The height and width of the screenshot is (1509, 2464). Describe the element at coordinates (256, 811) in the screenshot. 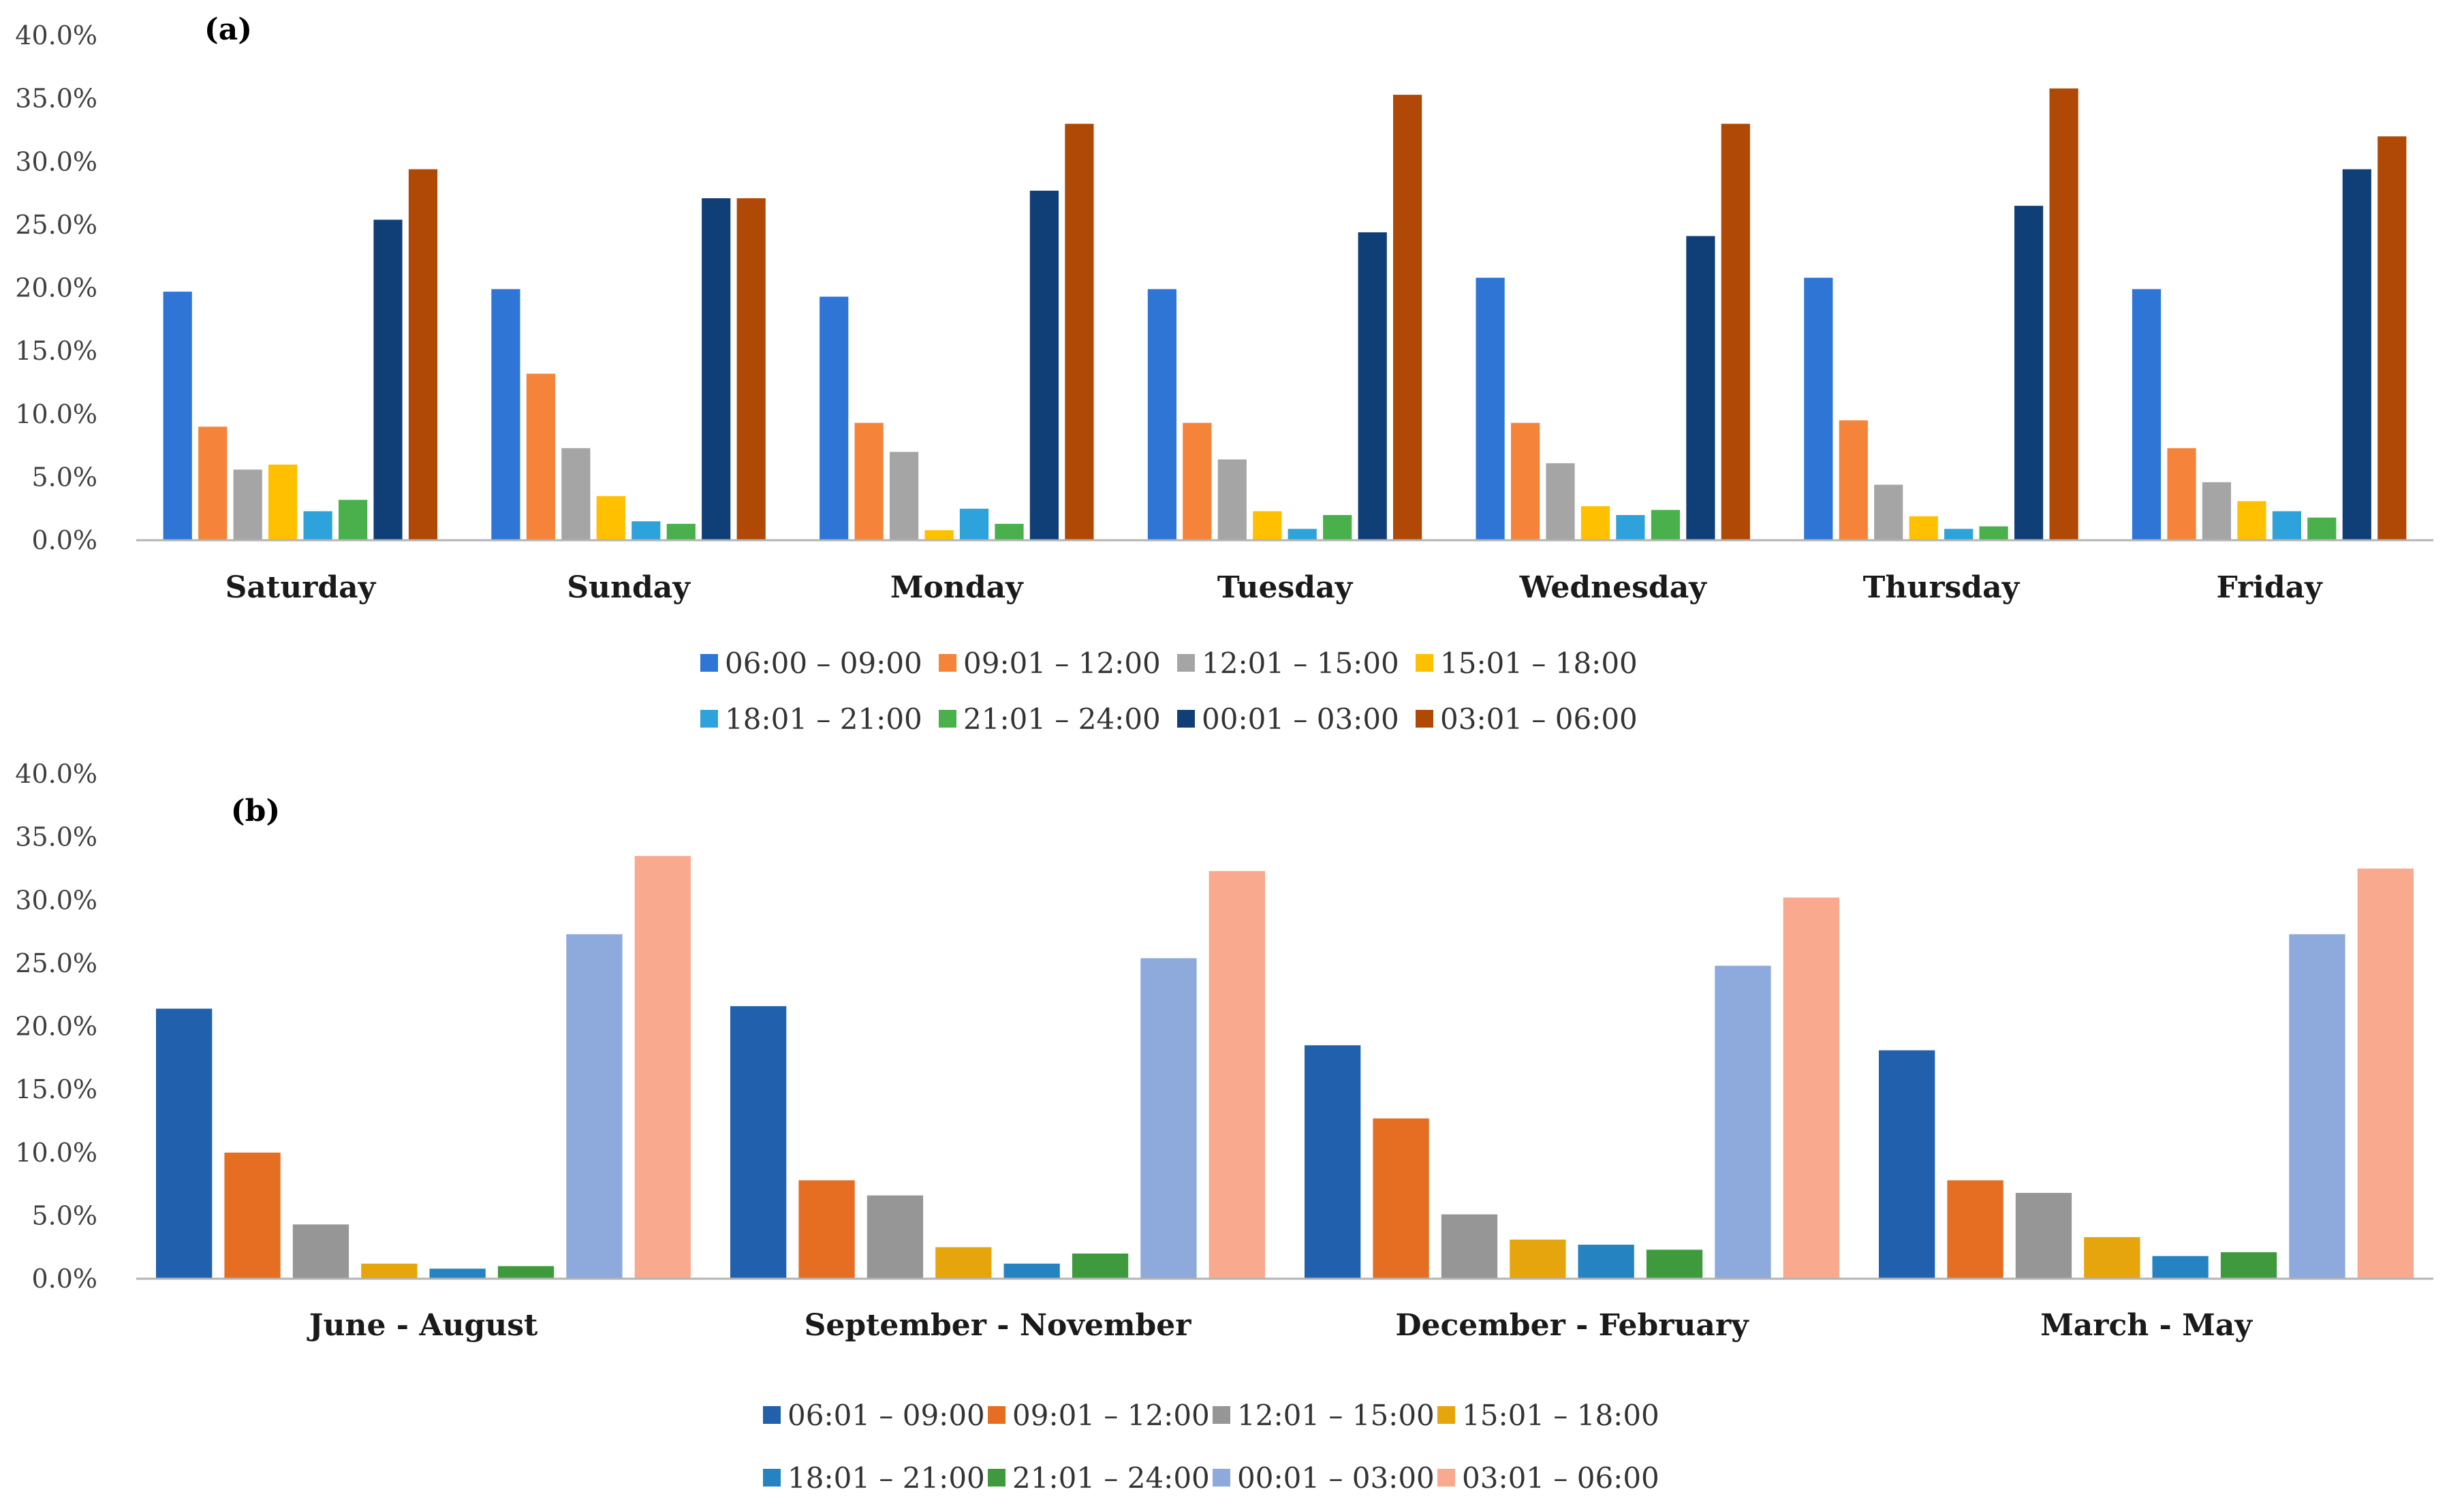

I see `panel-label: (b)` at that location.